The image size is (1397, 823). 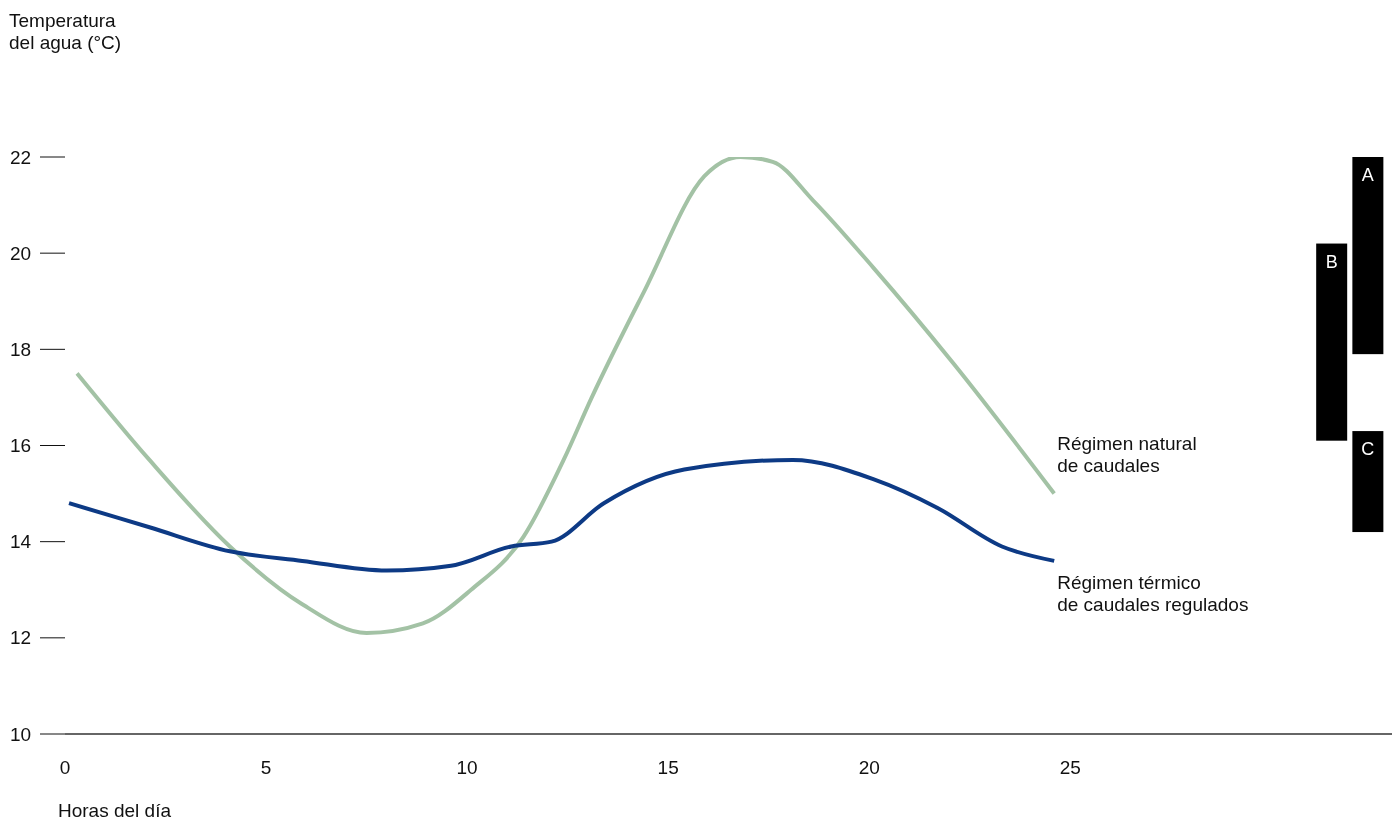 What do you see at coordinates (1367, 175) in the screenshot?
I see `data-label: A` at bounding box center [1367, 175].